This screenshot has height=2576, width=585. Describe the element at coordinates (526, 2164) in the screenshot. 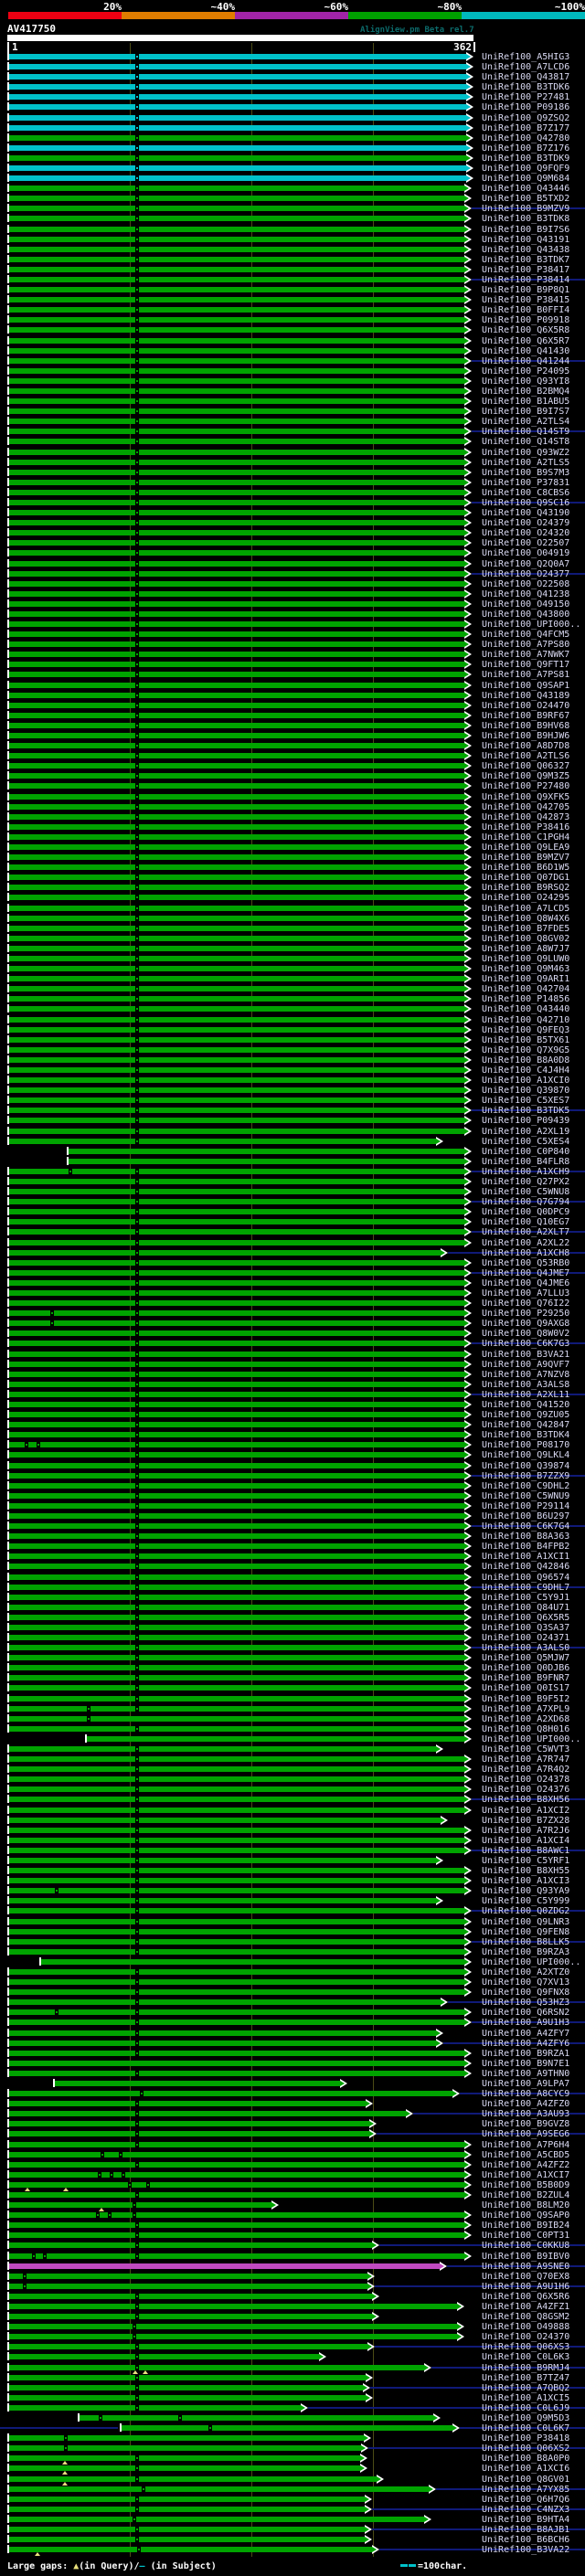

I see `hit-label: UniRef100_A4ZFZ2` at that location.